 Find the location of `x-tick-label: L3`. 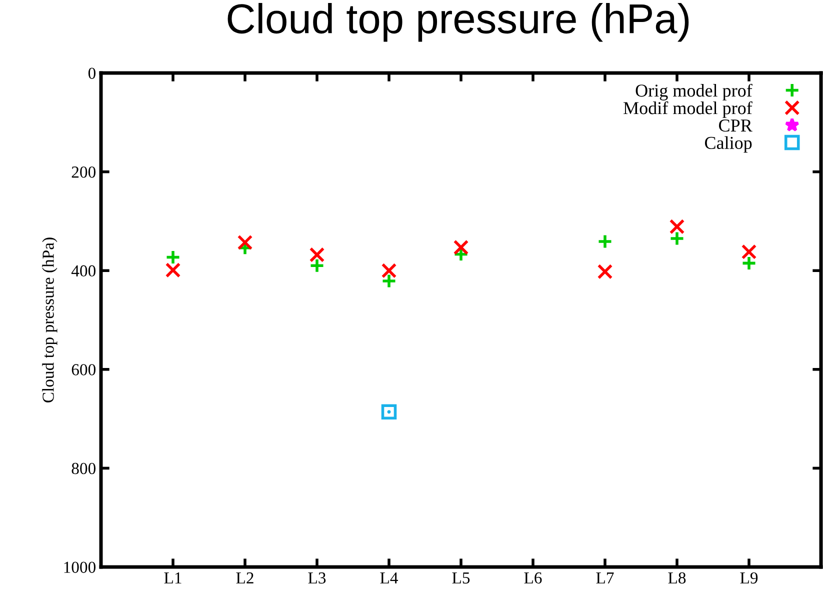

x-tick-label: L3 is located at coordinates (317, 578).